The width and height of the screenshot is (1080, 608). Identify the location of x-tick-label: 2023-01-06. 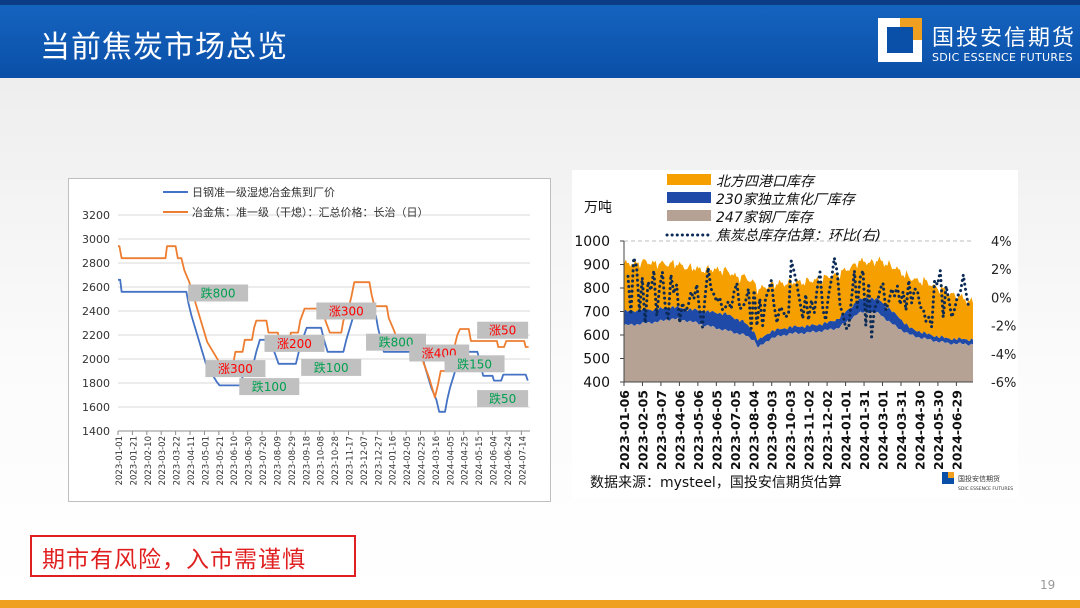
(624, 430).